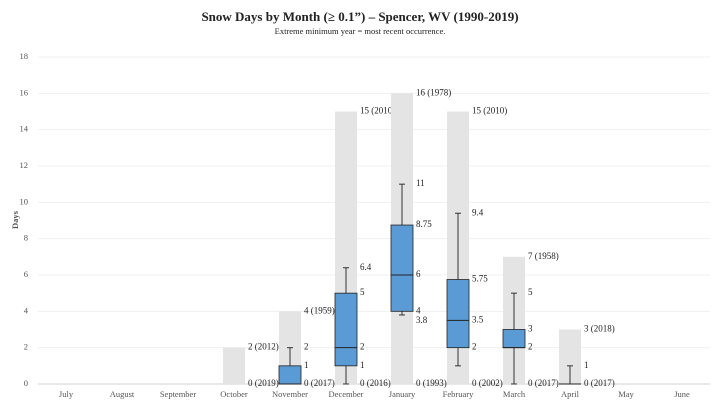  Describe the element at coordinates (26, 238) in the screenshot. I see `y-tick-label: 8` at that location.